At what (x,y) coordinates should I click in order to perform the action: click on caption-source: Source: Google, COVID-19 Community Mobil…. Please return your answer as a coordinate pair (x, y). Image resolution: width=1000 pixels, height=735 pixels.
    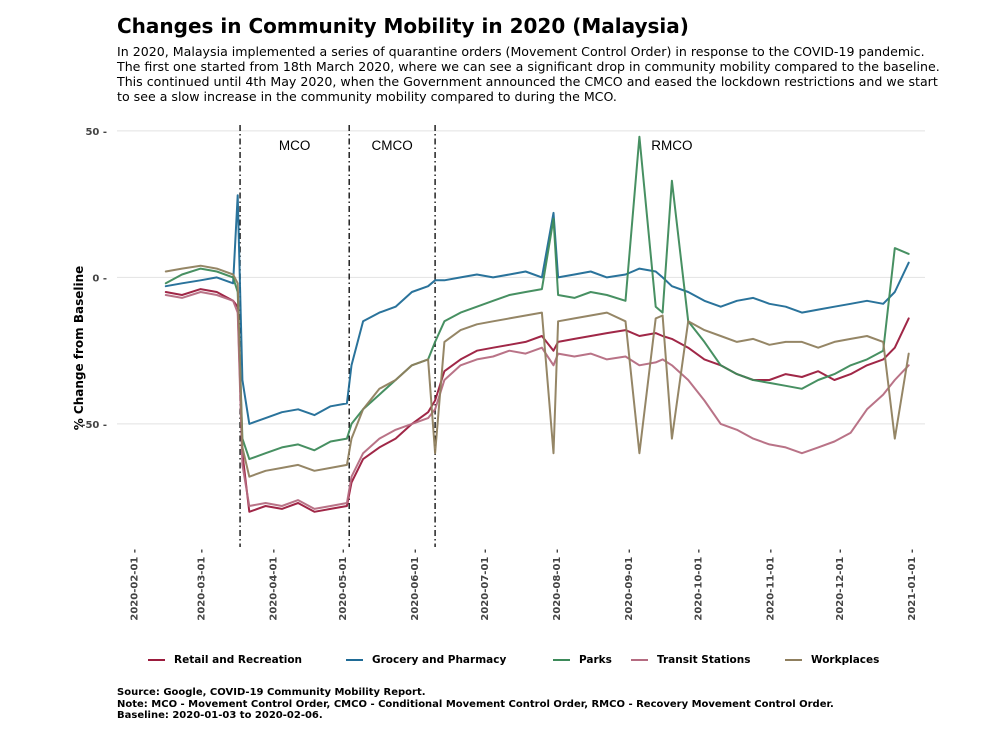
    Looking at the image, I should click on (271, 692).